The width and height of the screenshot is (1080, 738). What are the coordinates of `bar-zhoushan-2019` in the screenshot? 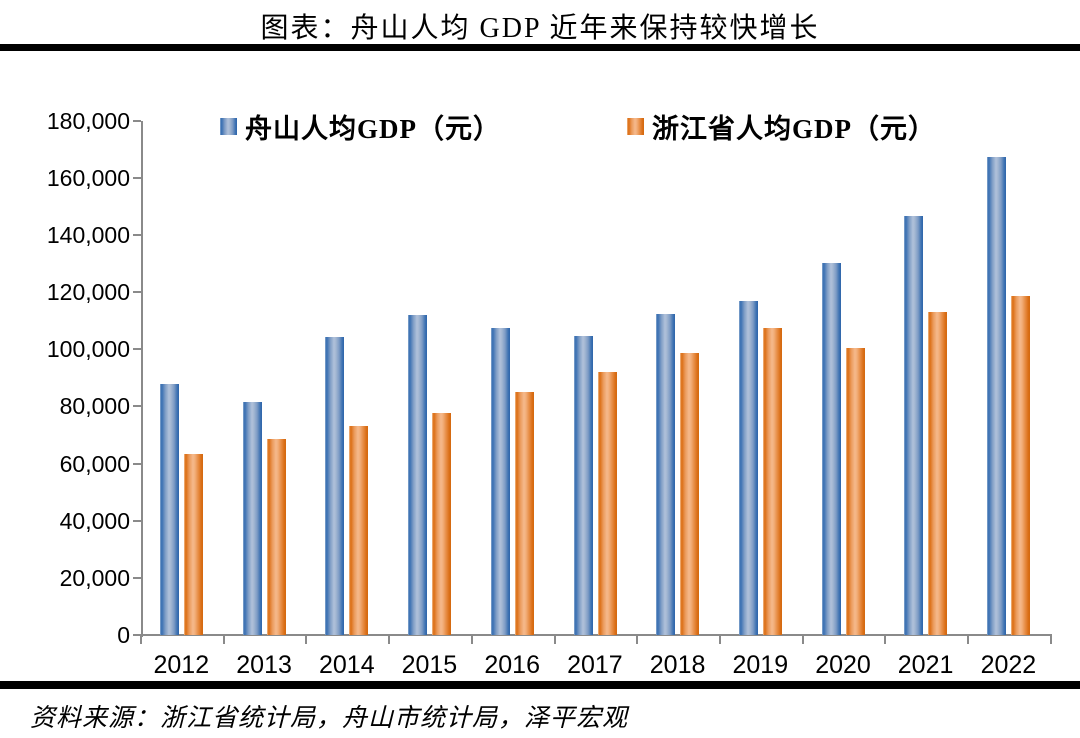 It's located at (748, 468).